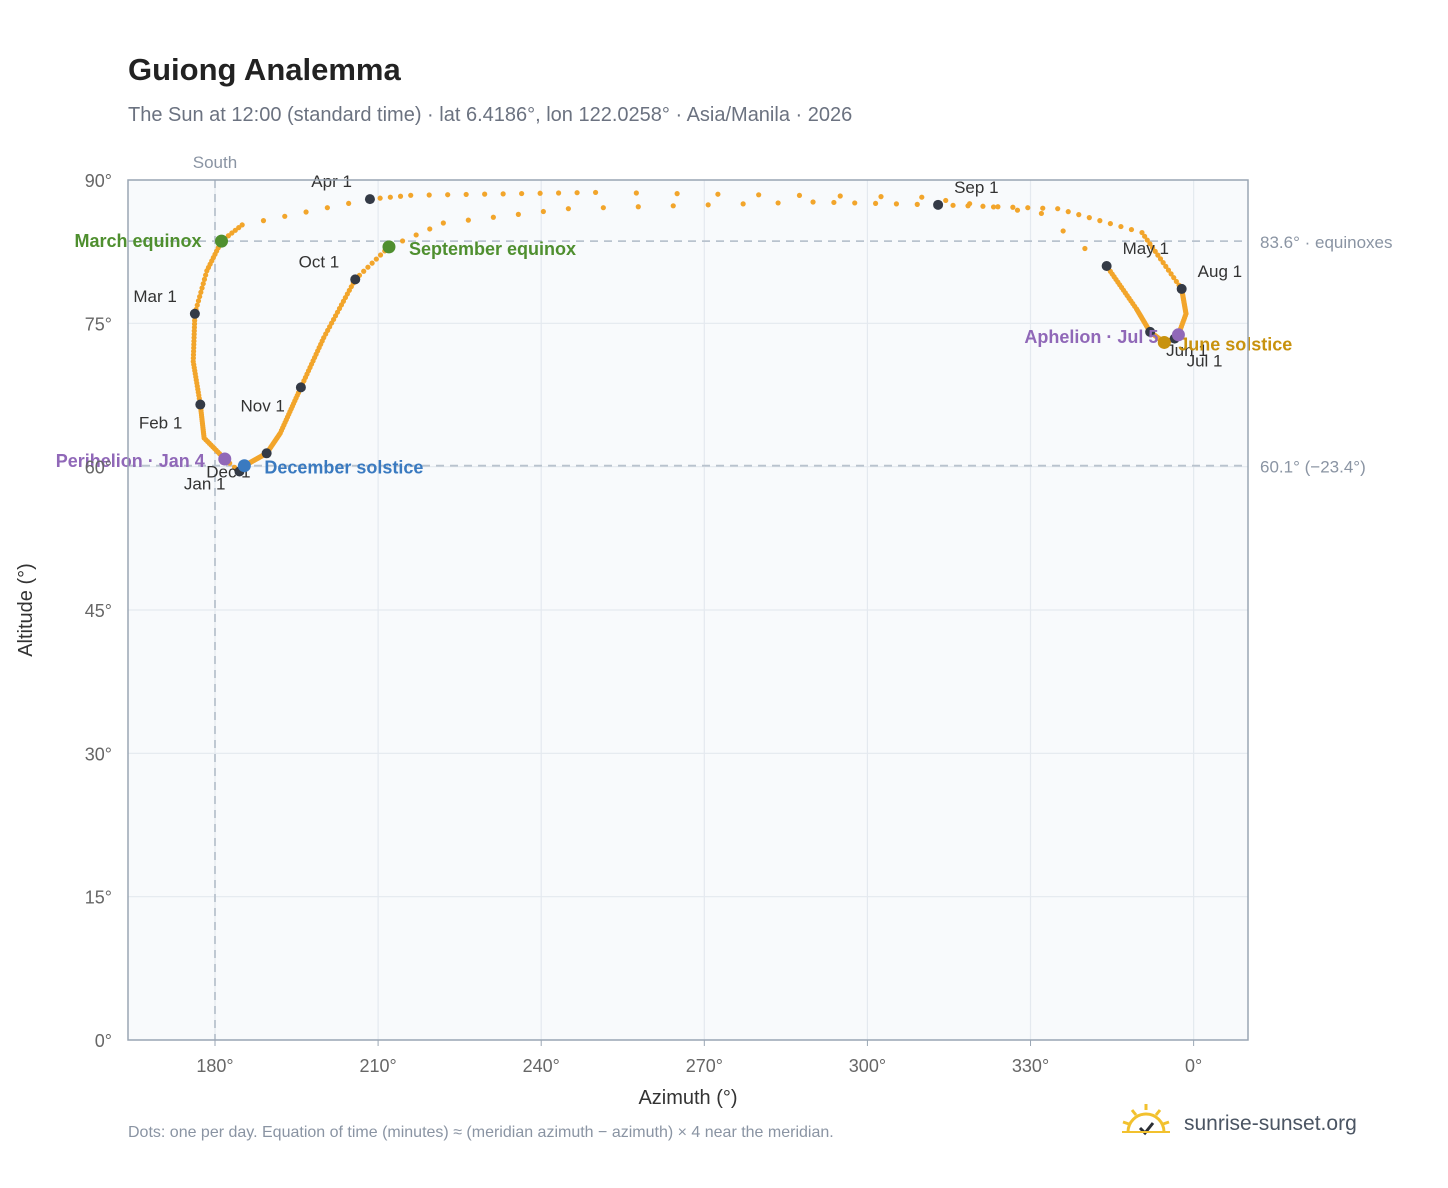  I want to click on y-tick-label: 45°, so click(98, 611).